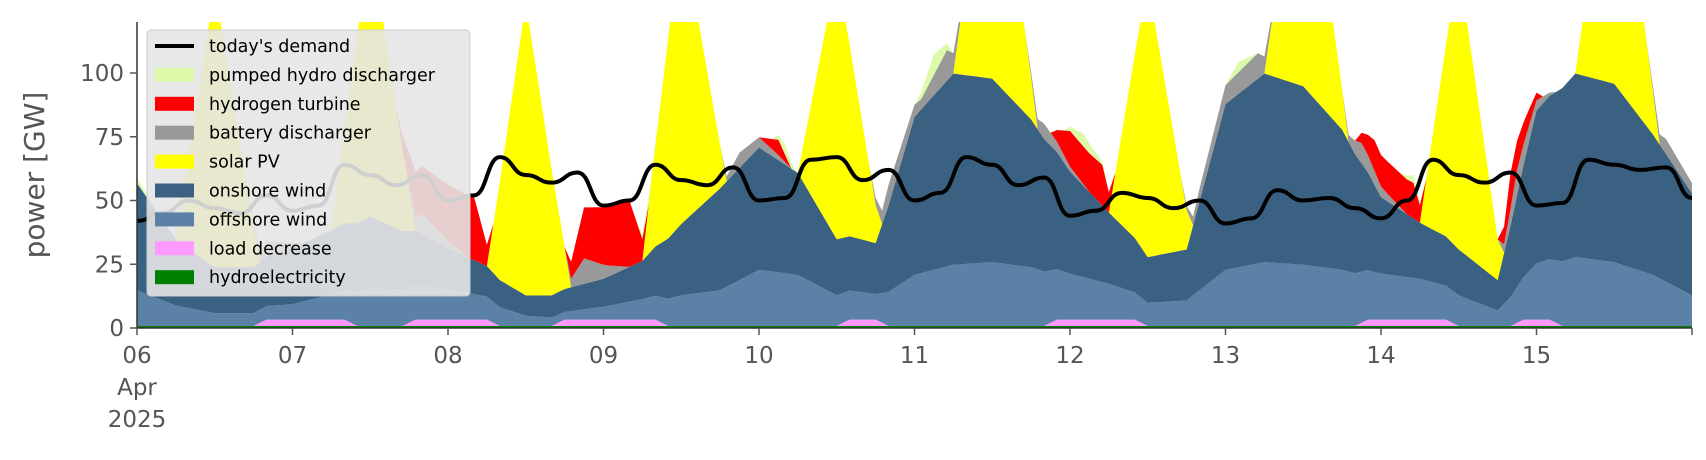 The width and height of the screenshot is (1706, 460). I want to click on legend-swatch-battery-discharger, so click(174, 132).